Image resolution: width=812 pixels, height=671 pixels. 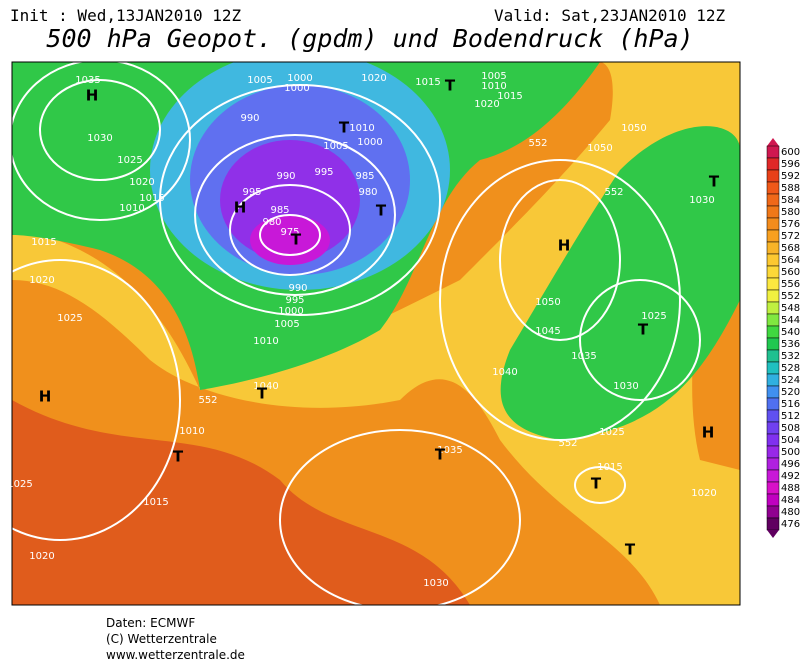 What do you see at coordinates (790, 392) in the screenshot?
I see `colorbar-label: 520` at bounding box center [790, 392].